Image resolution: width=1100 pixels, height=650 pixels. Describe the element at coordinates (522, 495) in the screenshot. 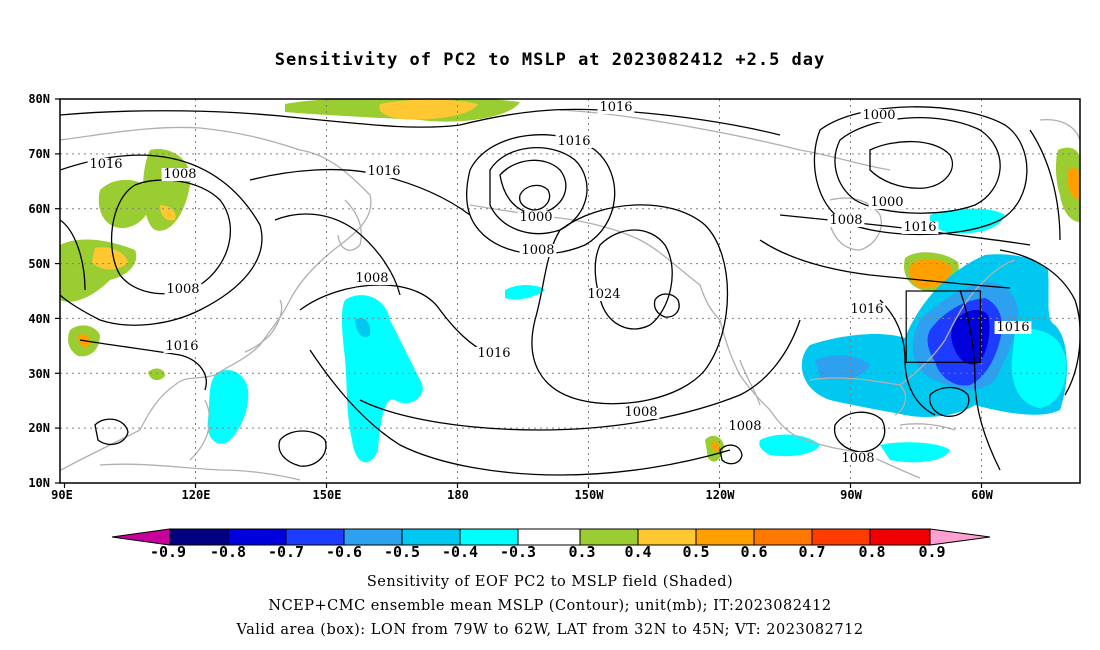

I see `lon-tick-labels: 90E 120E 150E 180 150W 120W 90W 60W` at that location.